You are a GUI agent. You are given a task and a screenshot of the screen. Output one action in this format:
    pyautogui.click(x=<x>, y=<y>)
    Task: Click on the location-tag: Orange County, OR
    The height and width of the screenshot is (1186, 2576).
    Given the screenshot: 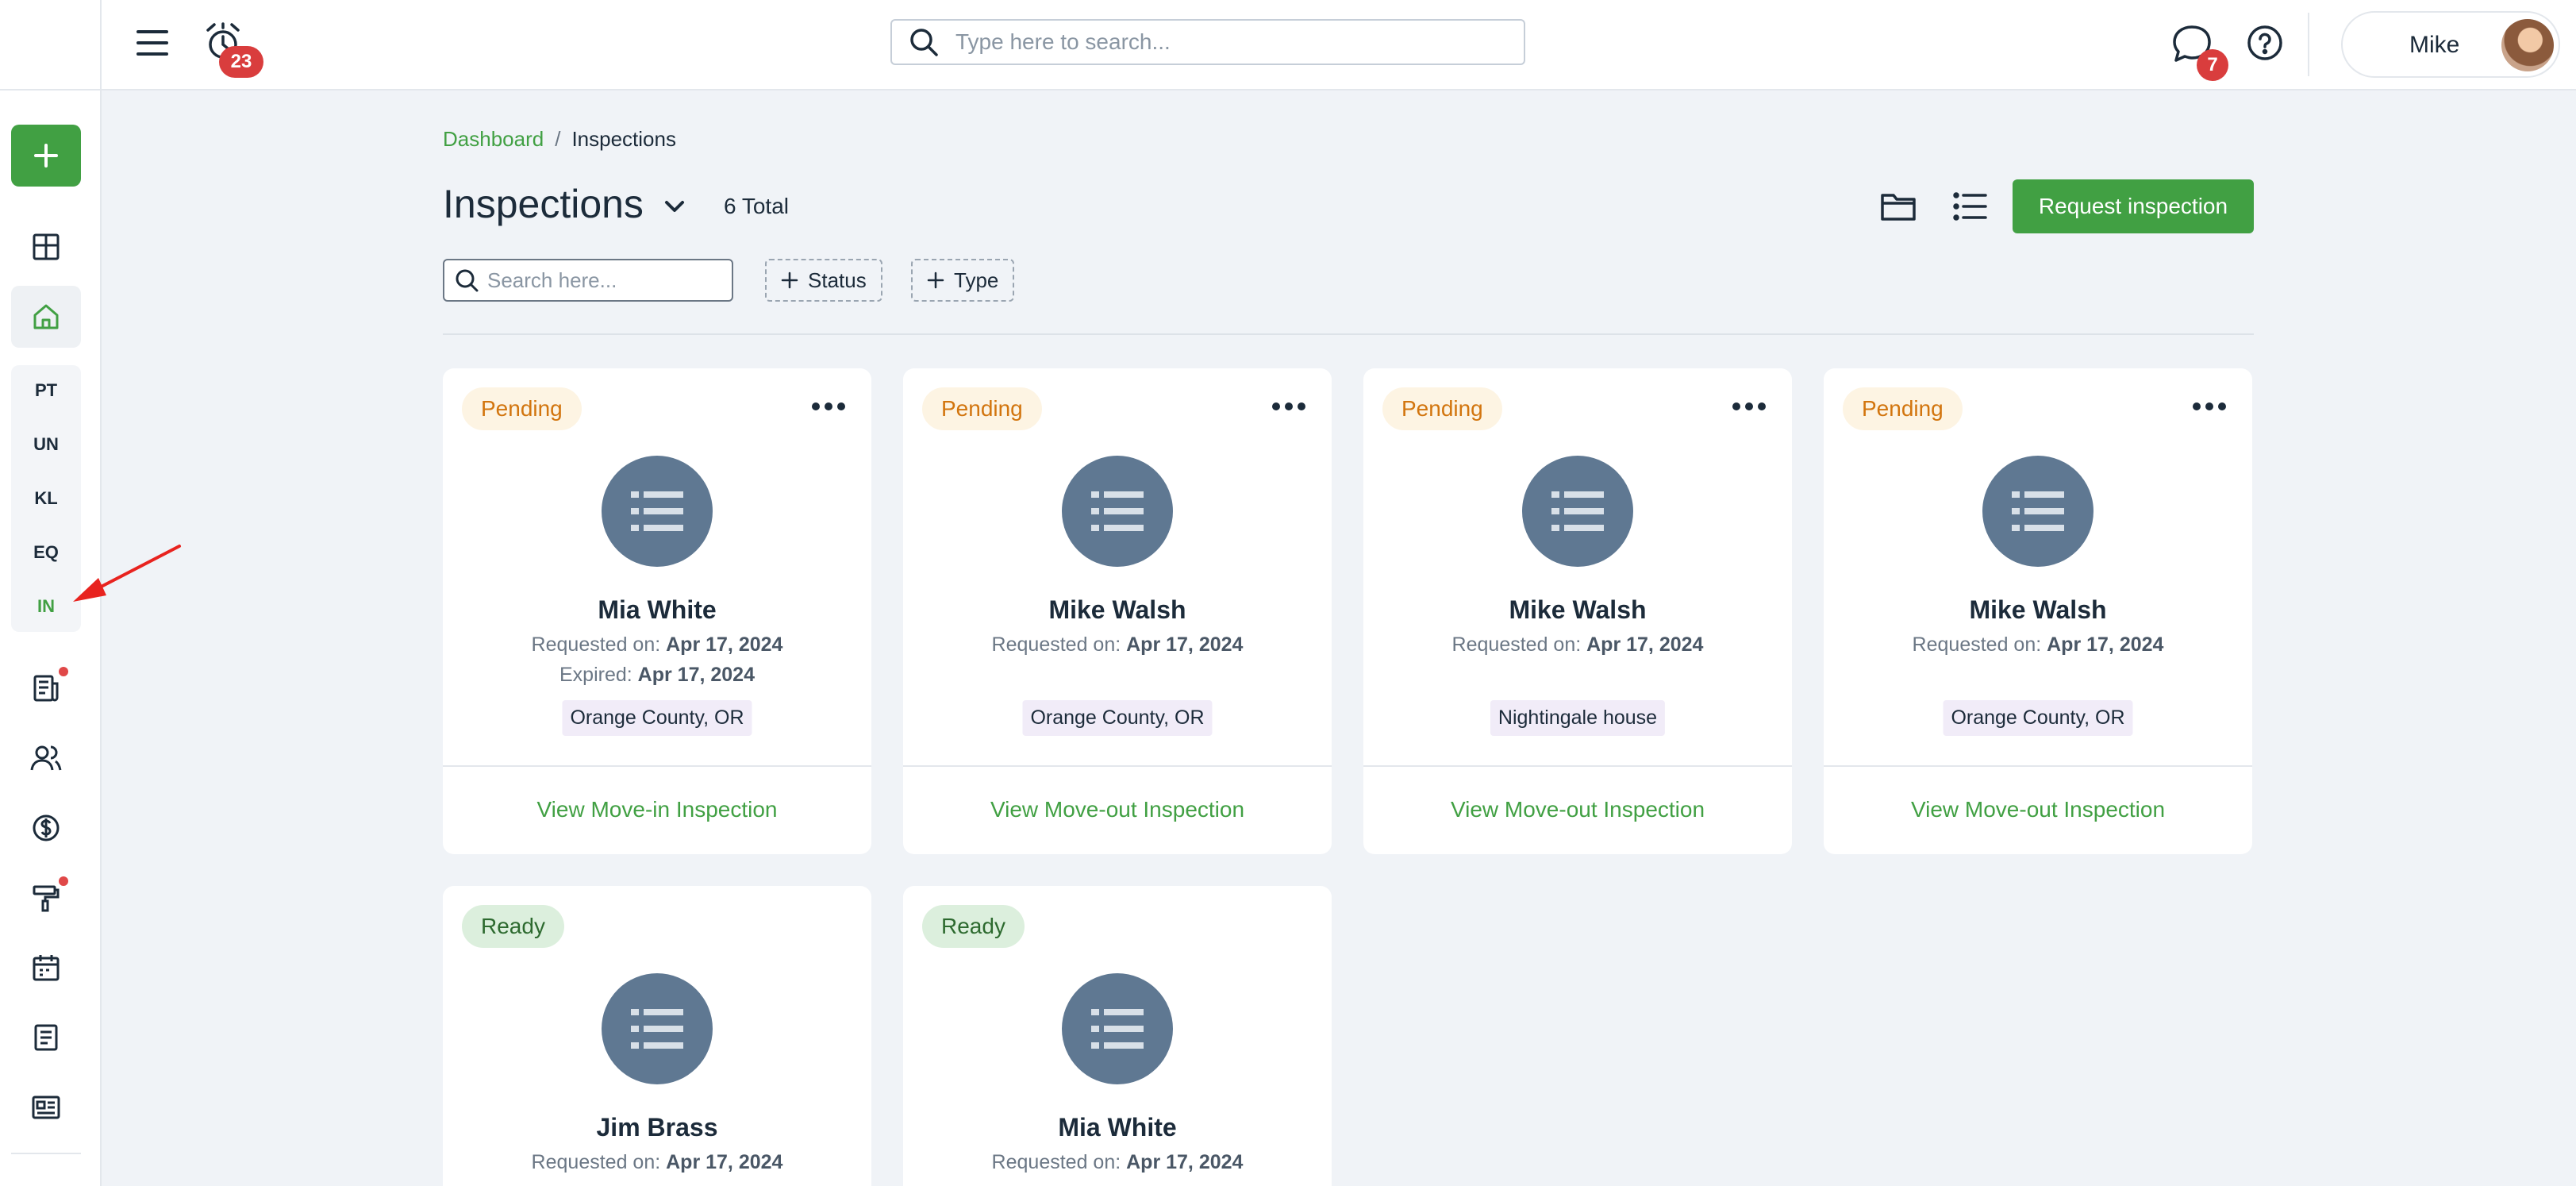 What is the action you would take?
    pyautogui.click(x=1117, y=718)
    